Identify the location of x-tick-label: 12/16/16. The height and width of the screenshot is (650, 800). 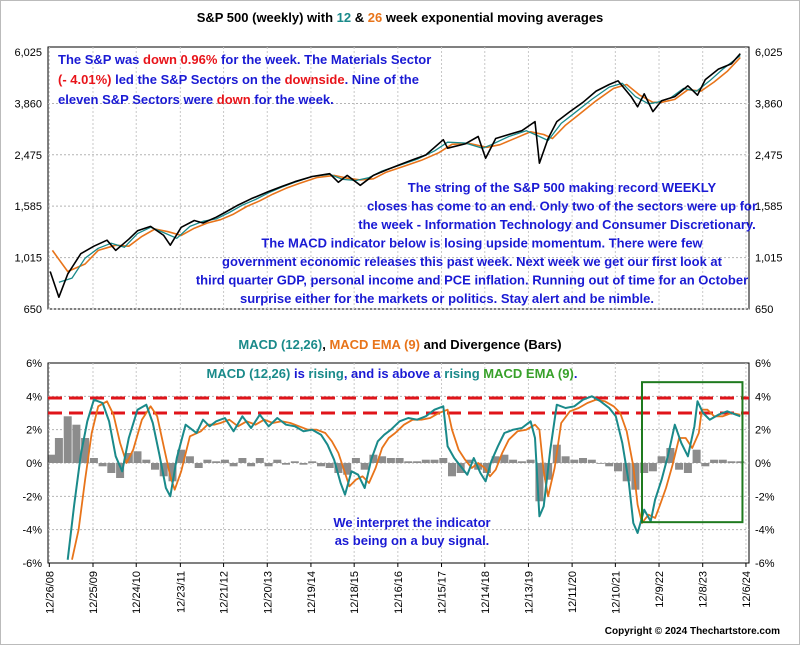
(399, 592).